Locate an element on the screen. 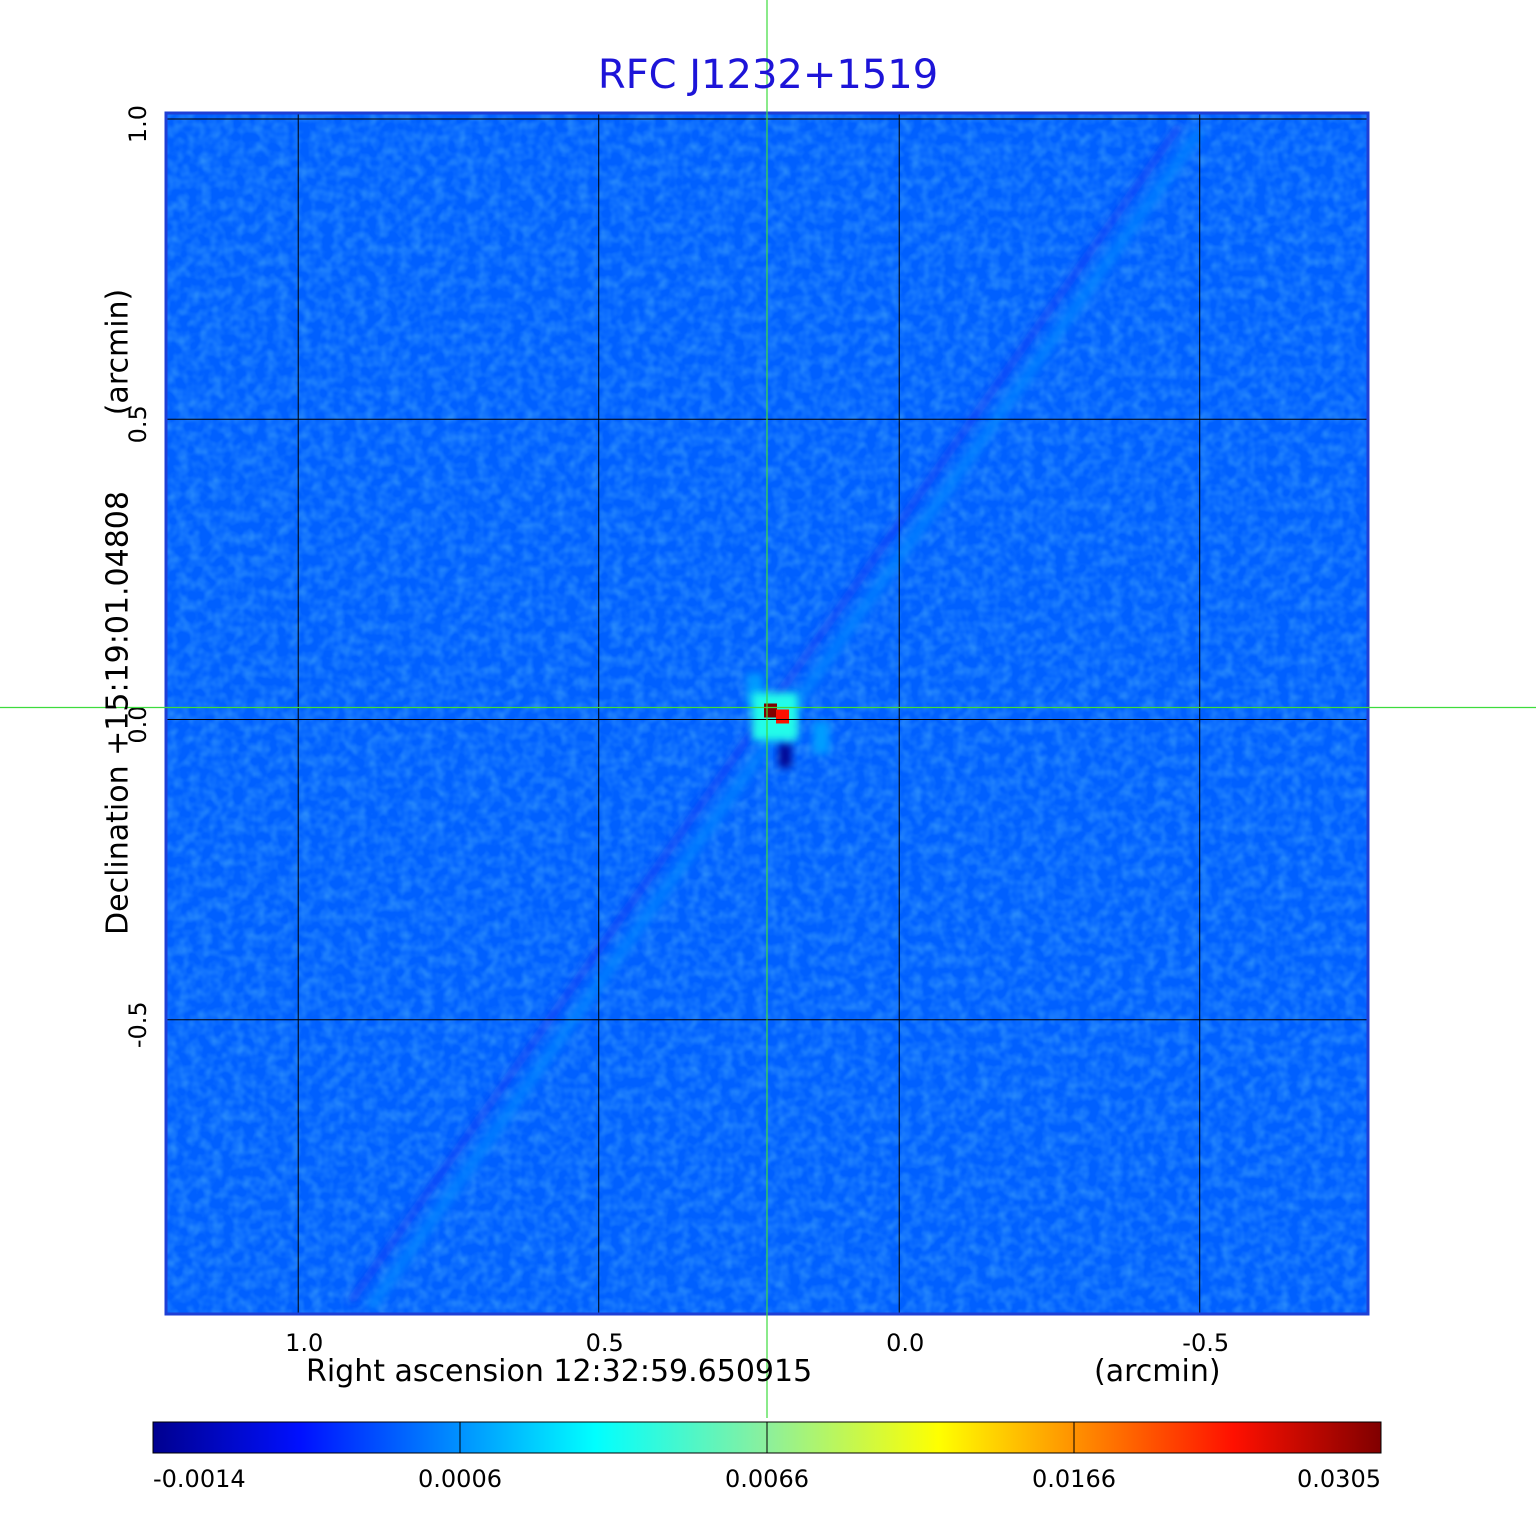  y-tick-label: 1.0 is located at coordinates (138, 124).